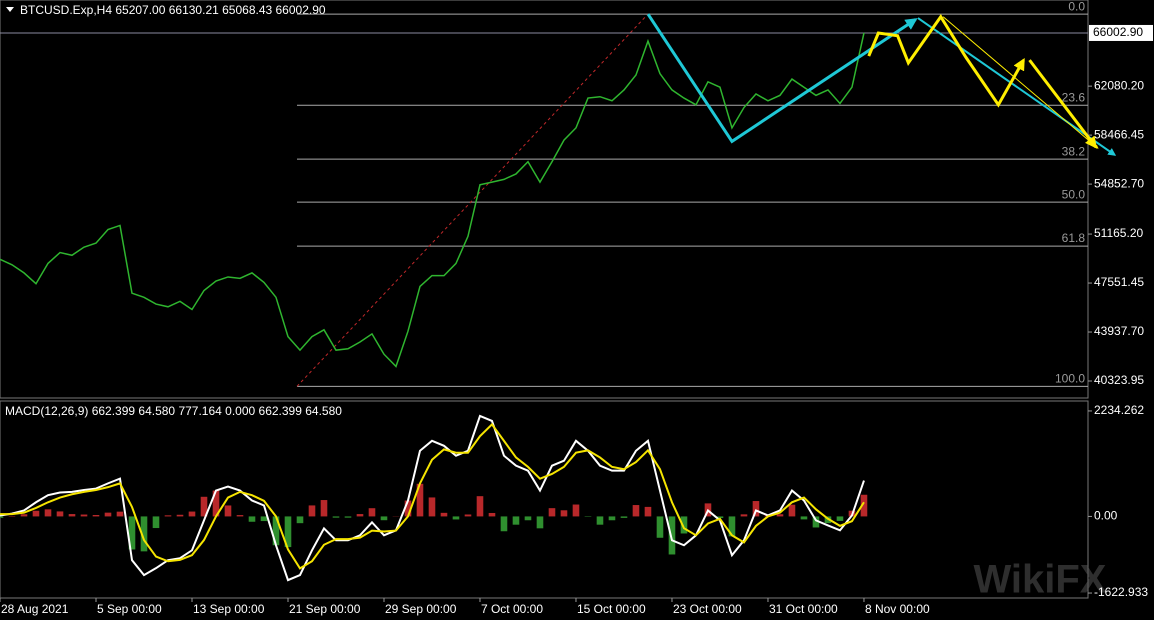 Image resolution: width=1154 pixels, height=620 pixels. What do you see at coordinates (1119, 282) in the screenshot?
I see `y-tick-label: 47551.45` at bounding box center [1119, 282].